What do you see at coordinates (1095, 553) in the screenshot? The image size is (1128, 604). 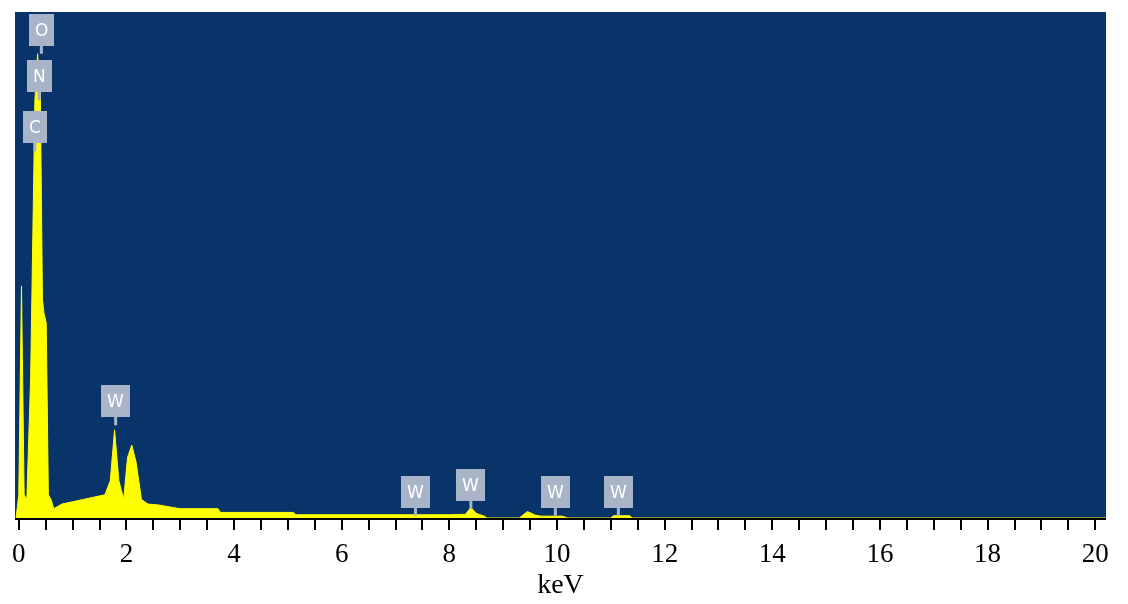 I see `x-tick-label: 20` at bounding box center [1095, 553].